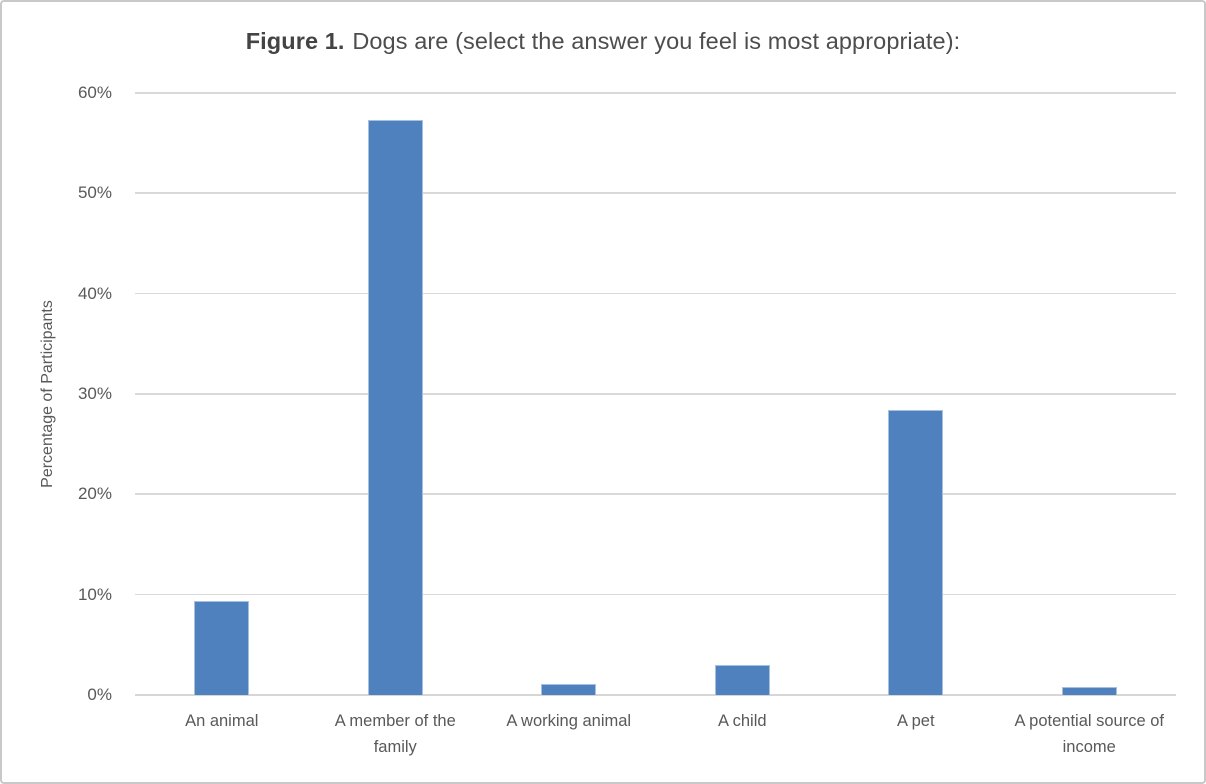 The width and height of the screenshot is (1206, 784). Describe the element at coordinates (655, 93) in the screenshot. I see `gridline-60%` at that location.